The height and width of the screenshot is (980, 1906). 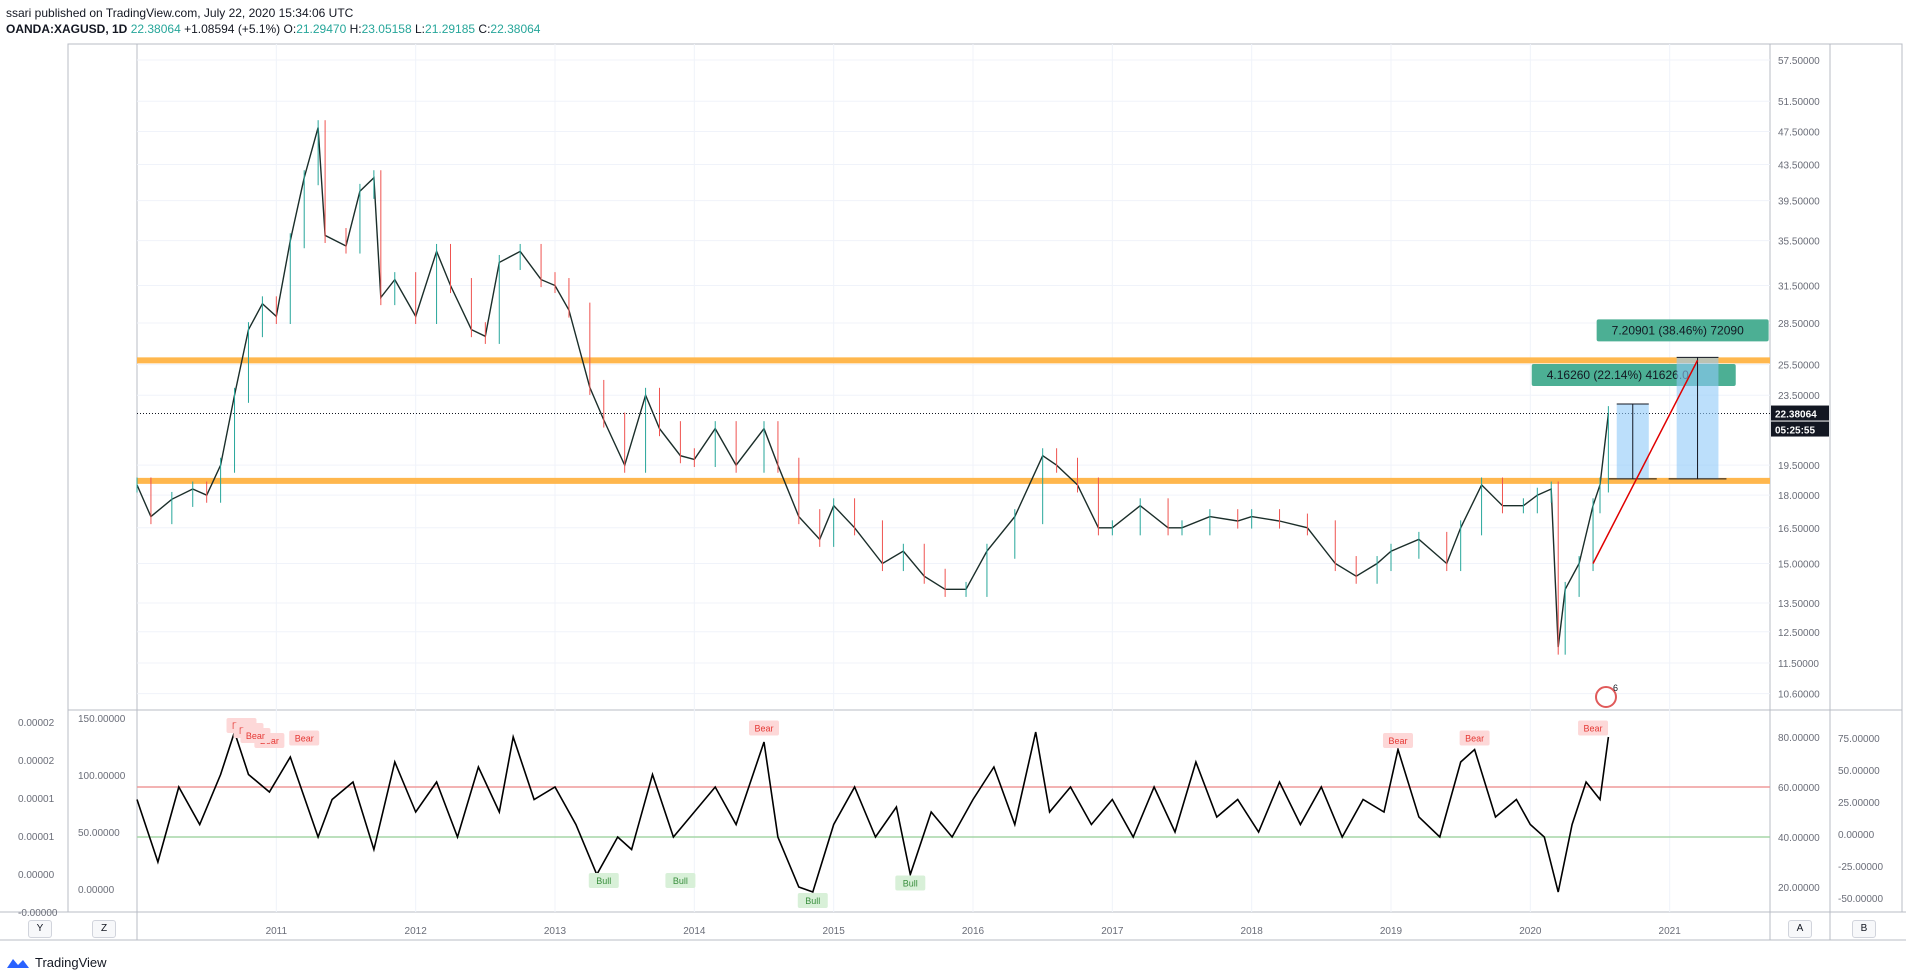 What do you see at coordinates (1799, 286) in the screenshot?
I see `price-tick-label: 31.50000` at bounding box center [1799, 286].